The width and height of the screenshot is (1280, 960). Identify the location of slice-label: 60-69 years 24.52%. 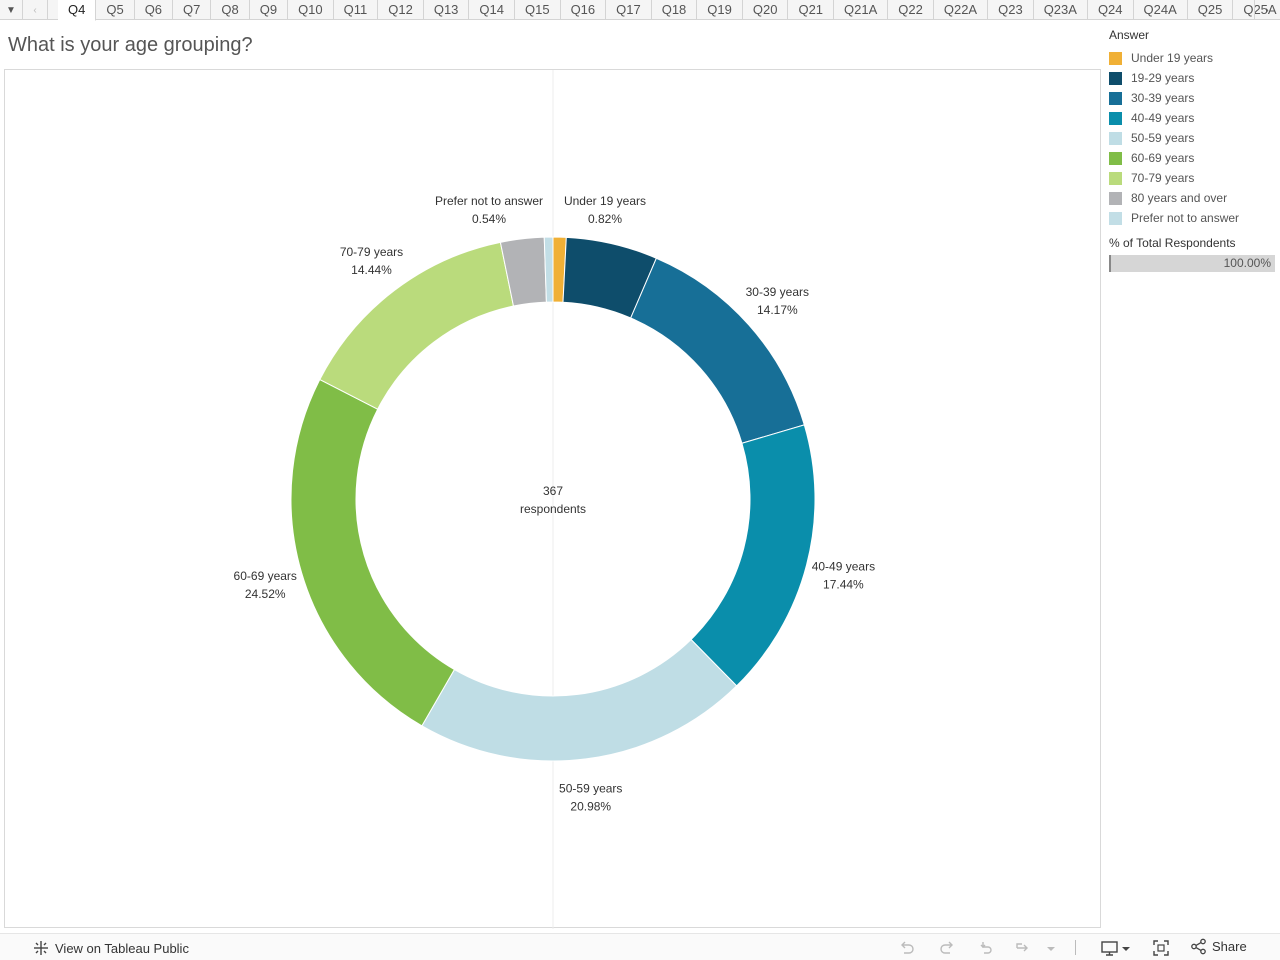
(265, 585).